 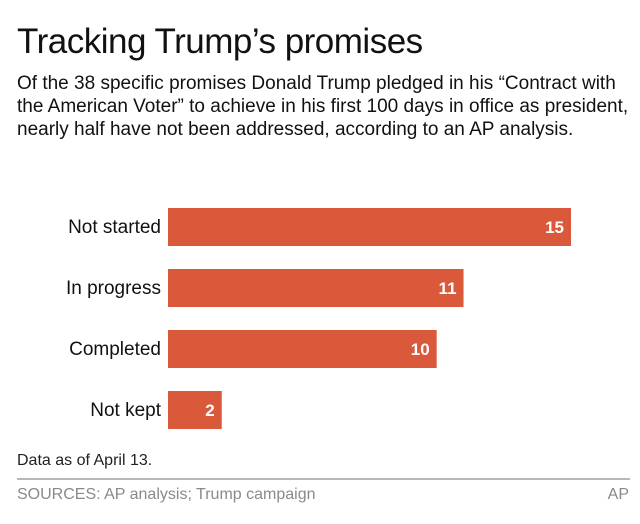 What do you see at coordinates (323, 479) in the screenshot?
I see `divider` at bounding box center [323, 479].